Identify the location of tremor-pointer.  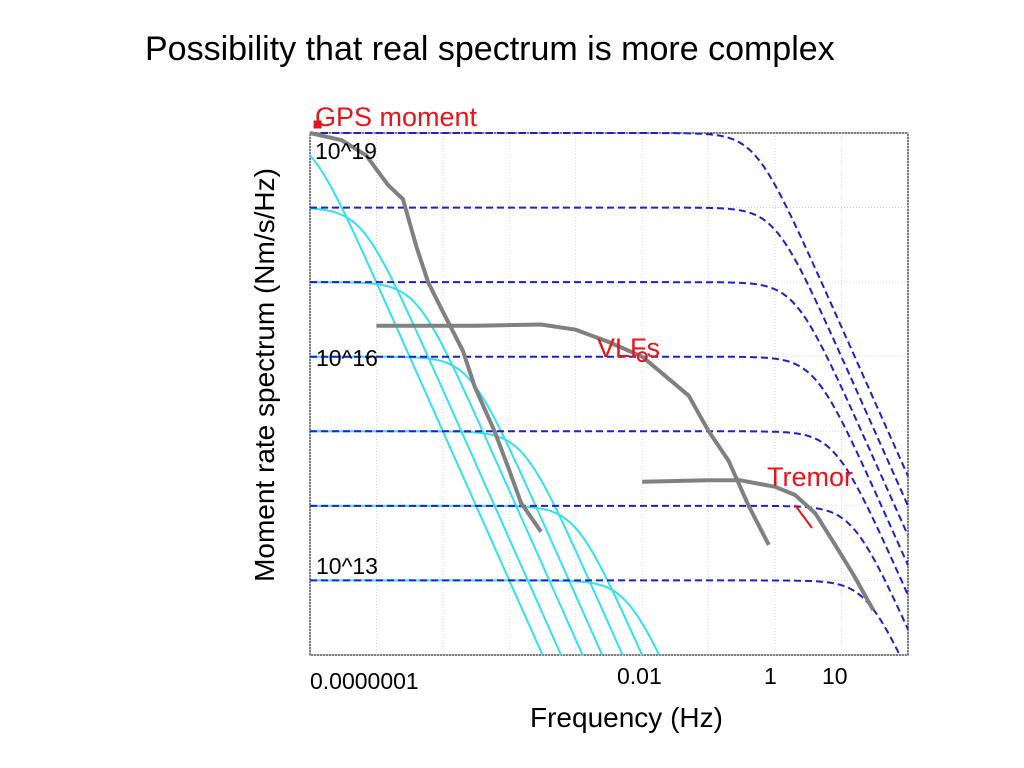
(803, 516).